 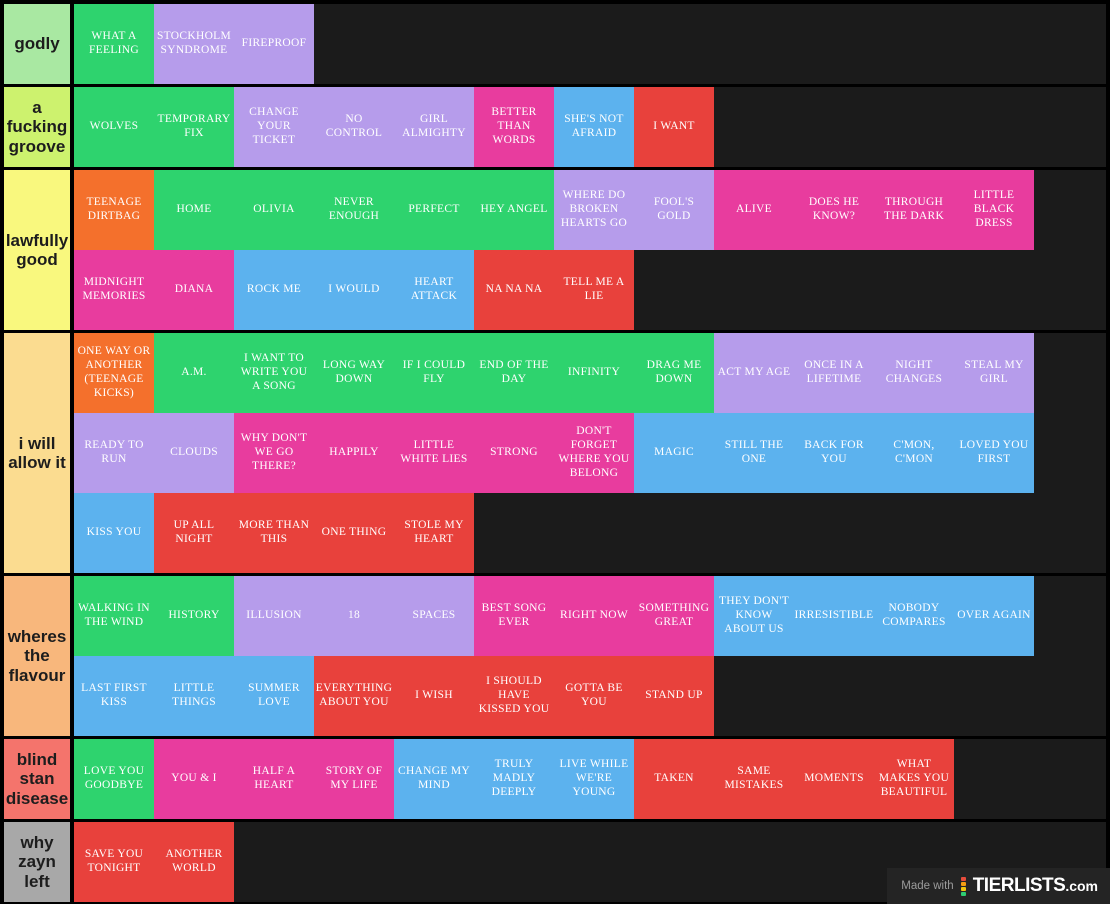 I want to click on song-tile: STILL THE ONE, so click(x=754, y=453).